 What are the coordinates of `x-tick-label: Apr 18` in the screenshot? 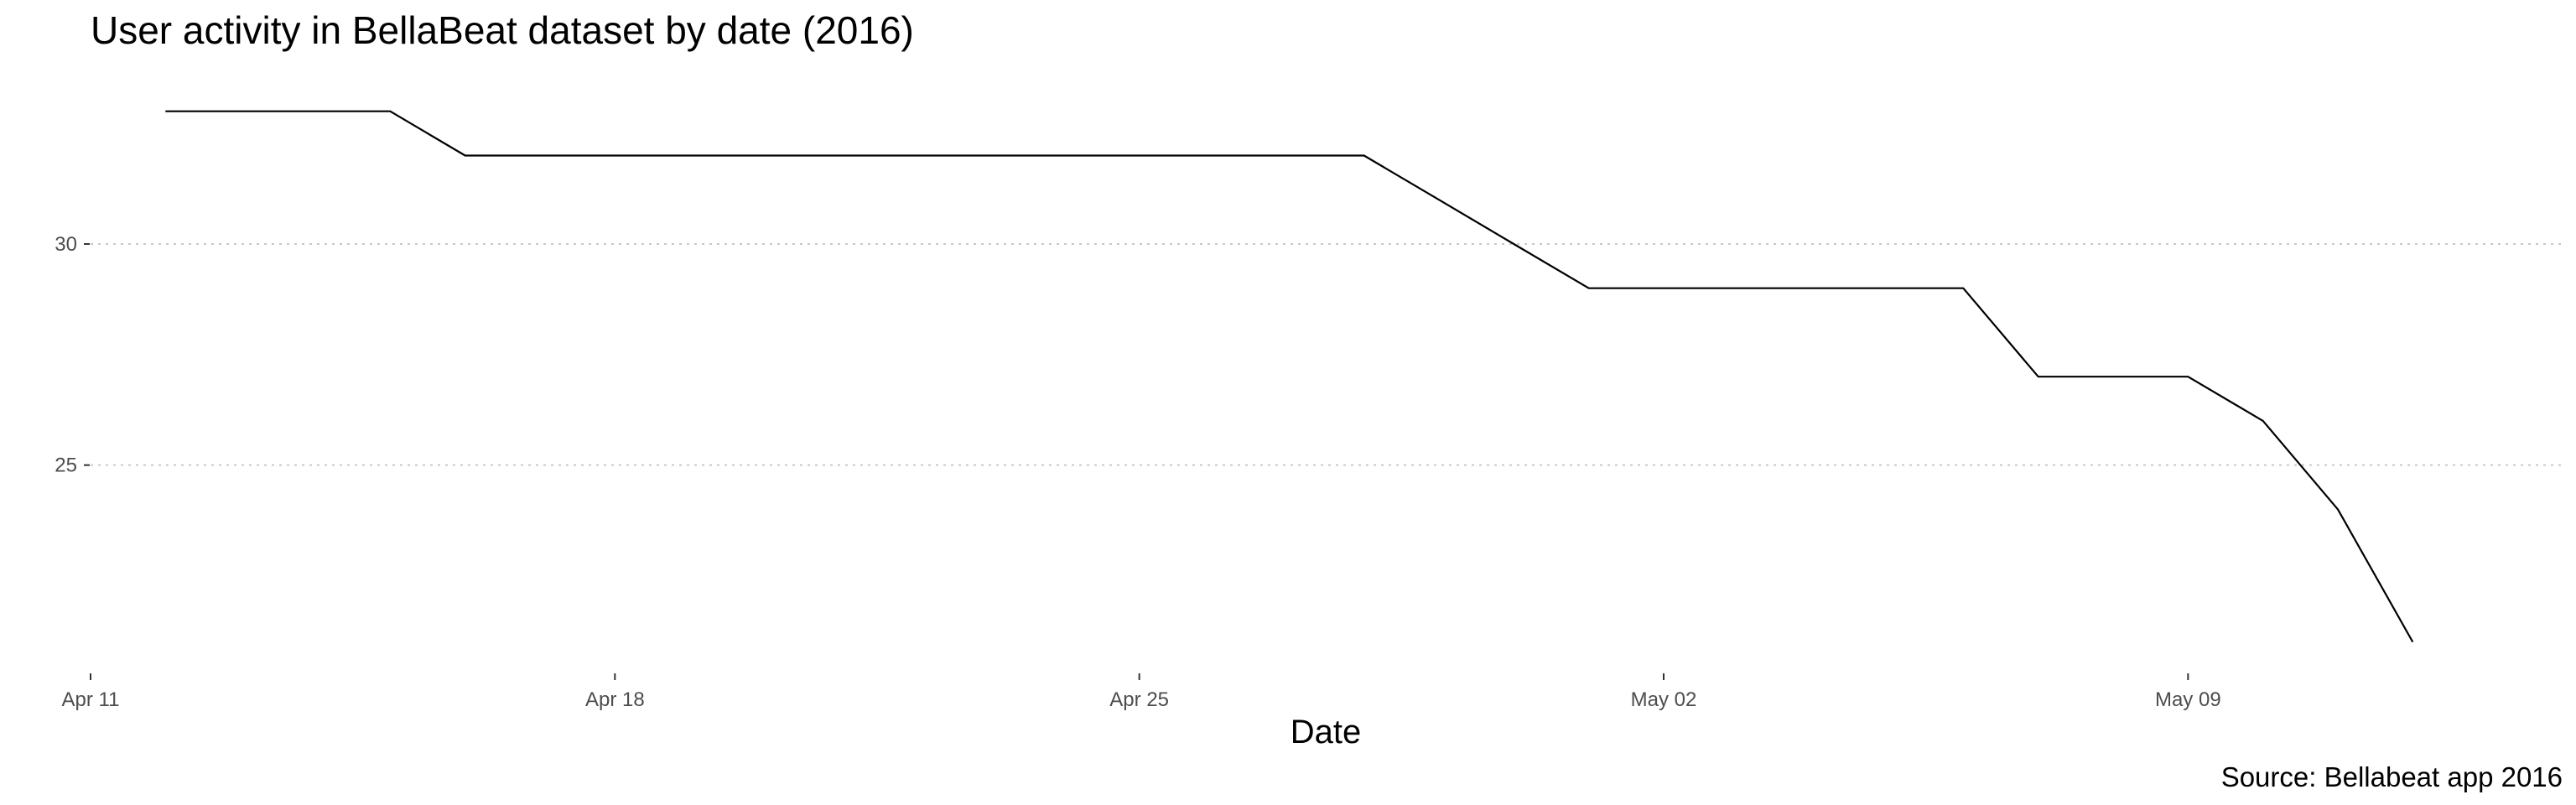 It's located at (615, 699).